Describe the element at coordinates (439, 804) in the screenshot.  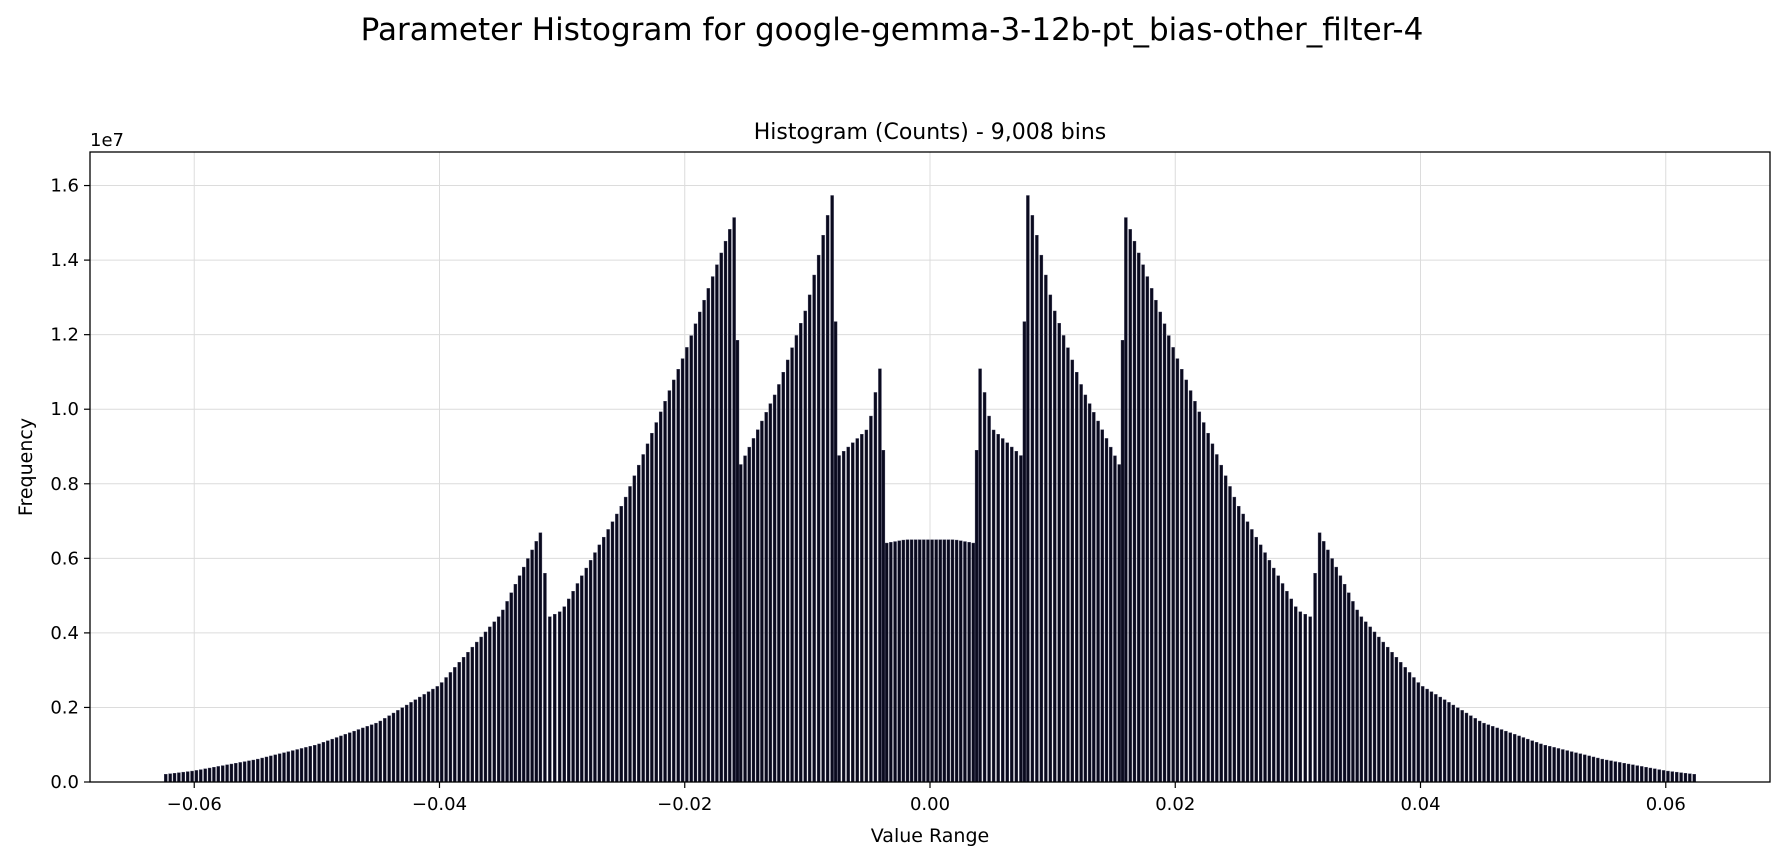
I see `x-tick-label: −0.04` at that location.